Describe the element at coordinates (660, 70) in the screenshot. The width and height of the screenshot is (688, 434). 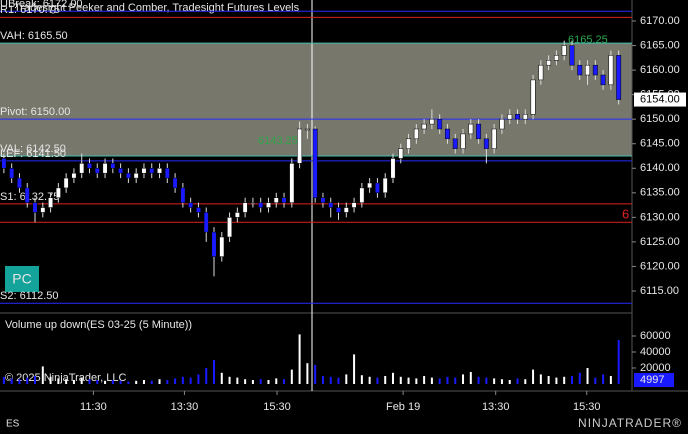
I see `y-tick-label: 6160.00` at that location.